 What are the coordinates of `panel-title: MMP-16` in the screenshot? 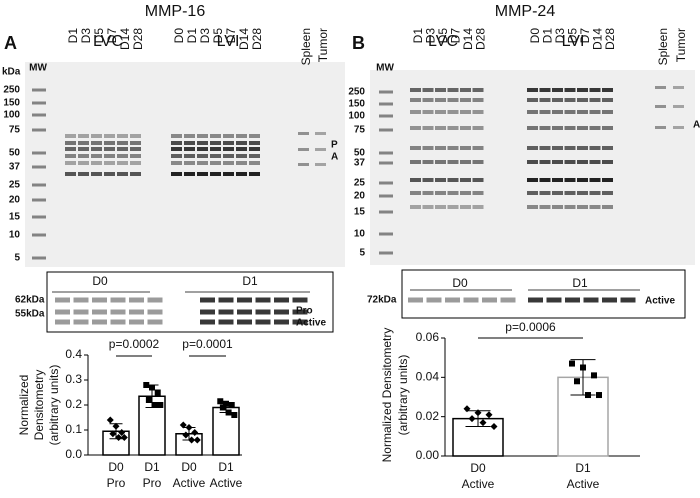 It's located at (175, 11).